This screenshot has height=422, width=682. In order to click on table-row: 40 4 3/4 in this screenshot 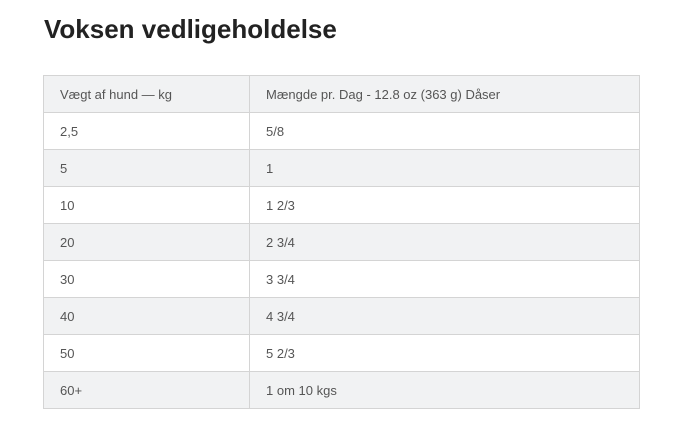, I will do `click(341, 316)`.